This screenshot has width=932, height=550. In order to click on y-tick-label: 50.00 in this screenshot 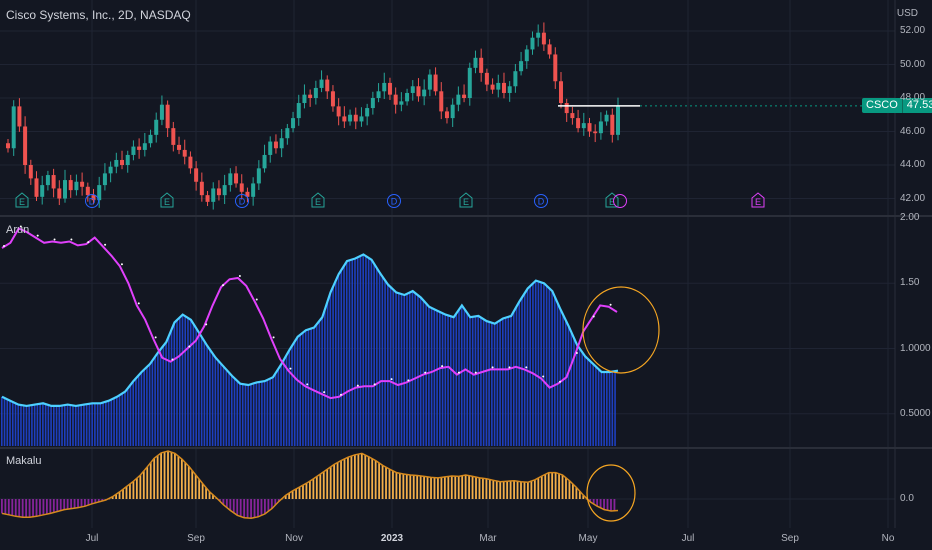, I will do `click(913, 64)`.